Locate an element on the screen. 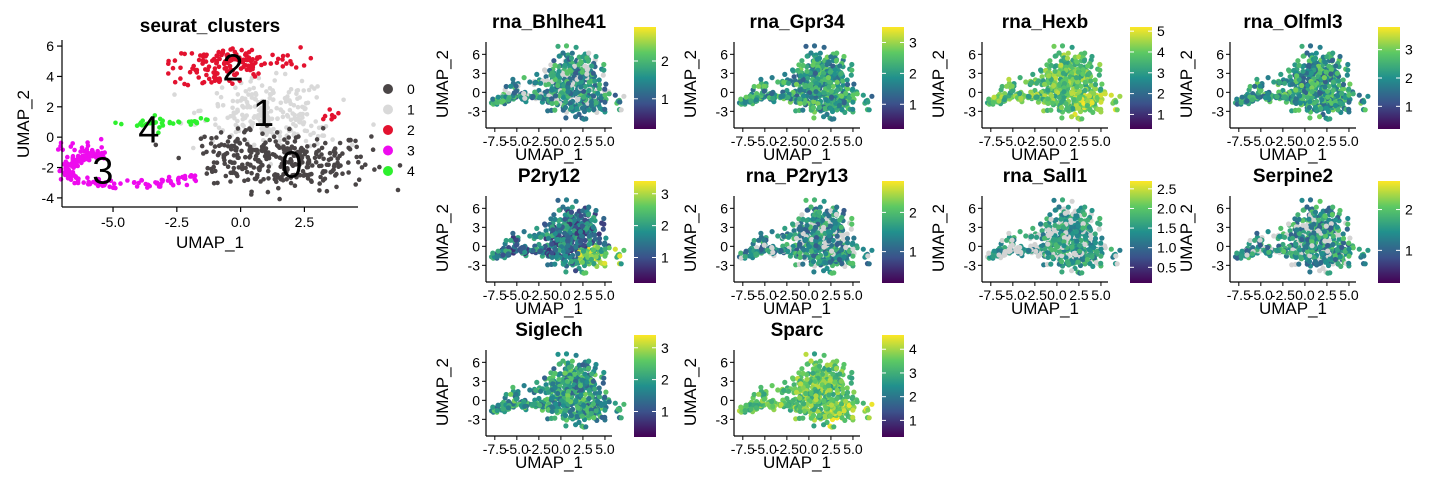 This screenshot has width=1440, height=480. colorbar-tick-label: 1 is located at coordinates (1409, 106).